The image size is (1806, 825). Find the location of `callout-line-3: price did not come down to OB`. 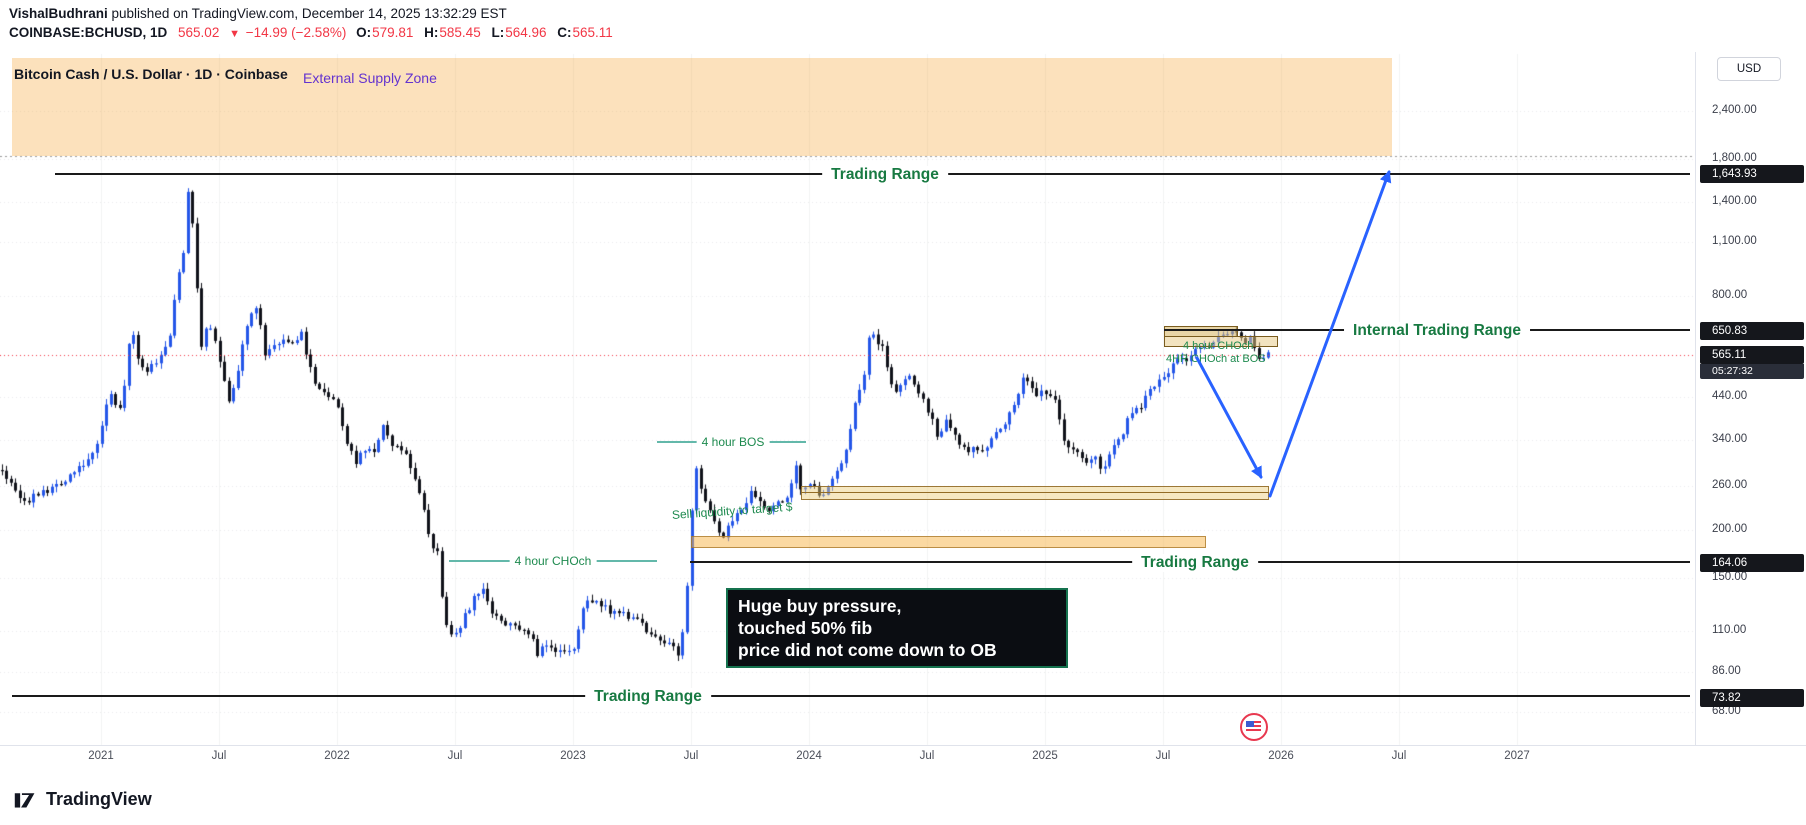

callout-line-3: price did not come down to OB is located at coordinates (867, 650).